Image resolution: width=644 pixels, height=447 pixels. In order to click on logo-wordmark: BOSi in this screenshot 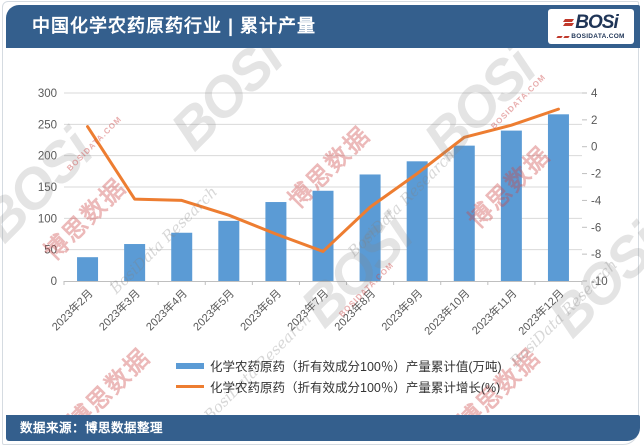, I will do `click(591, 22)`.